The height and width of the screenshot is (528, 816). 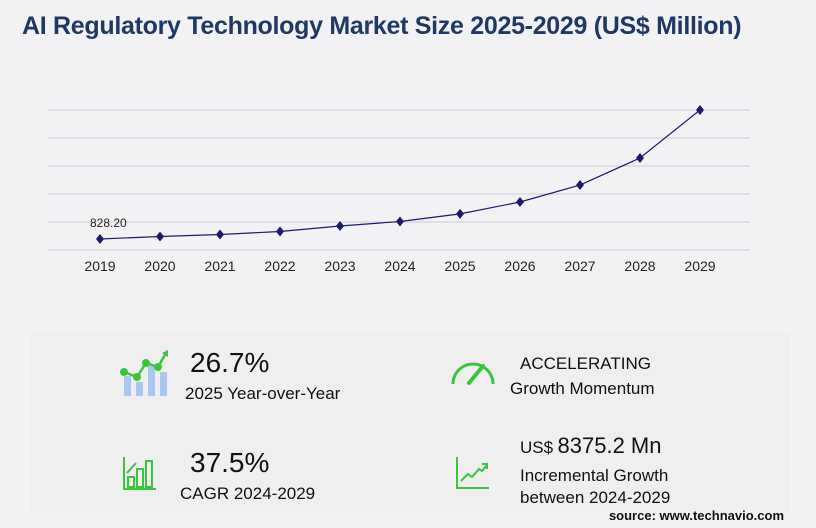 I want to click on x-tick-label: 2027, so click(x=579, y=266).